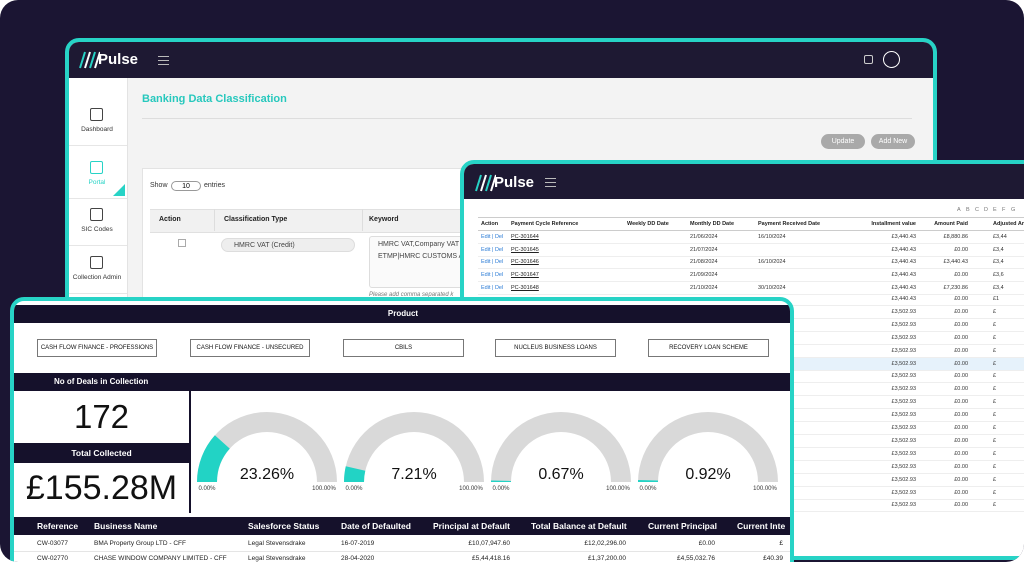 This screenshot has width=1024, height=562. I want to click on title-rule, so click(527, 118).